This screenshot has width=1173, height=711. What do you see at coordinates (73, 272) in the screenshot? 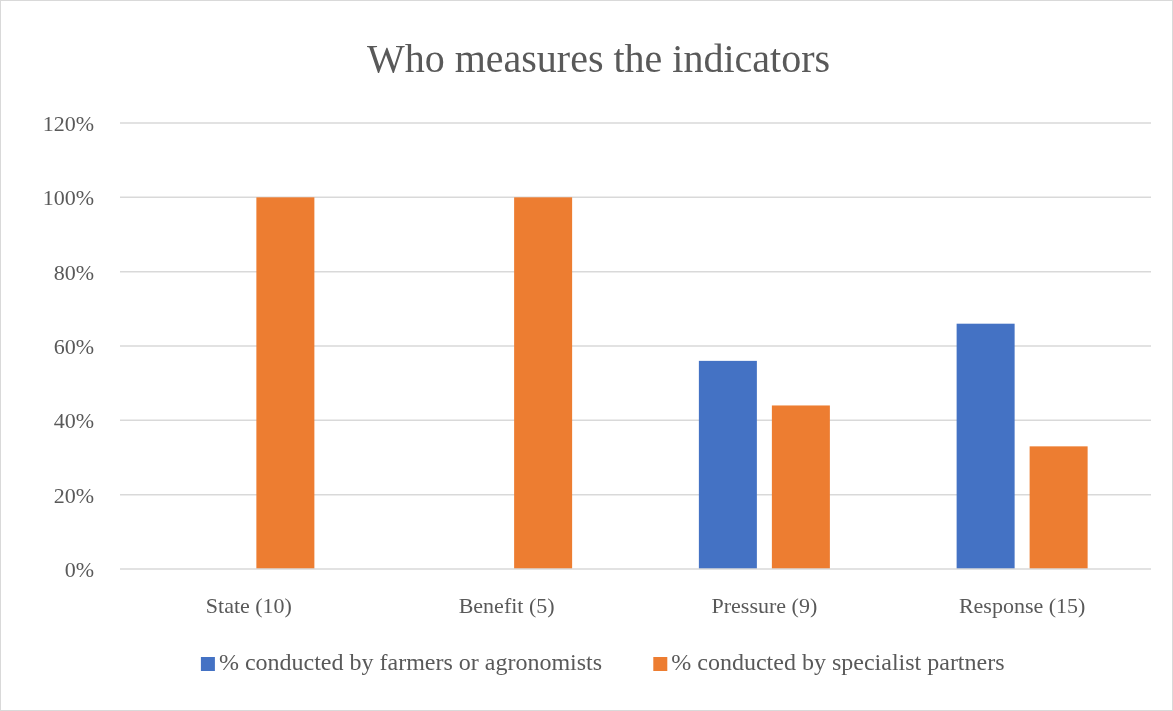
I see `y-tick-label: 80%` at bounding box center [73, 272].